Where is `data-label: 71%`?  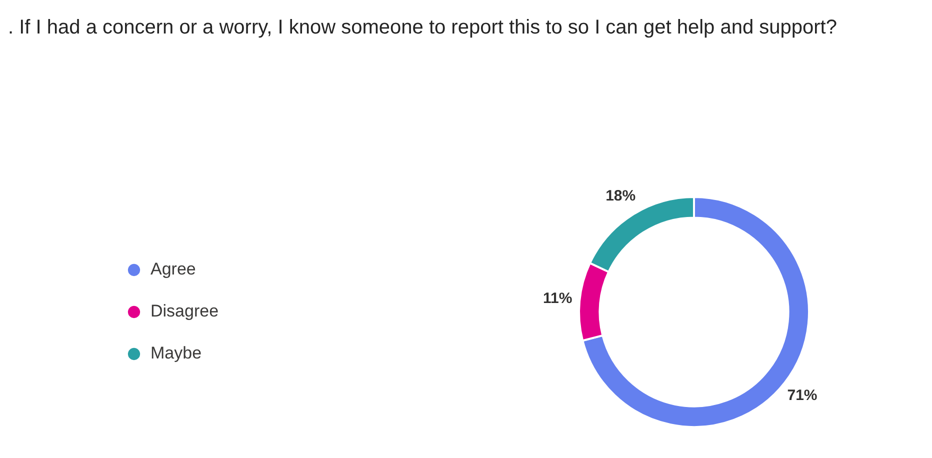
data-label: 71% is located at coordinates (802, 395).